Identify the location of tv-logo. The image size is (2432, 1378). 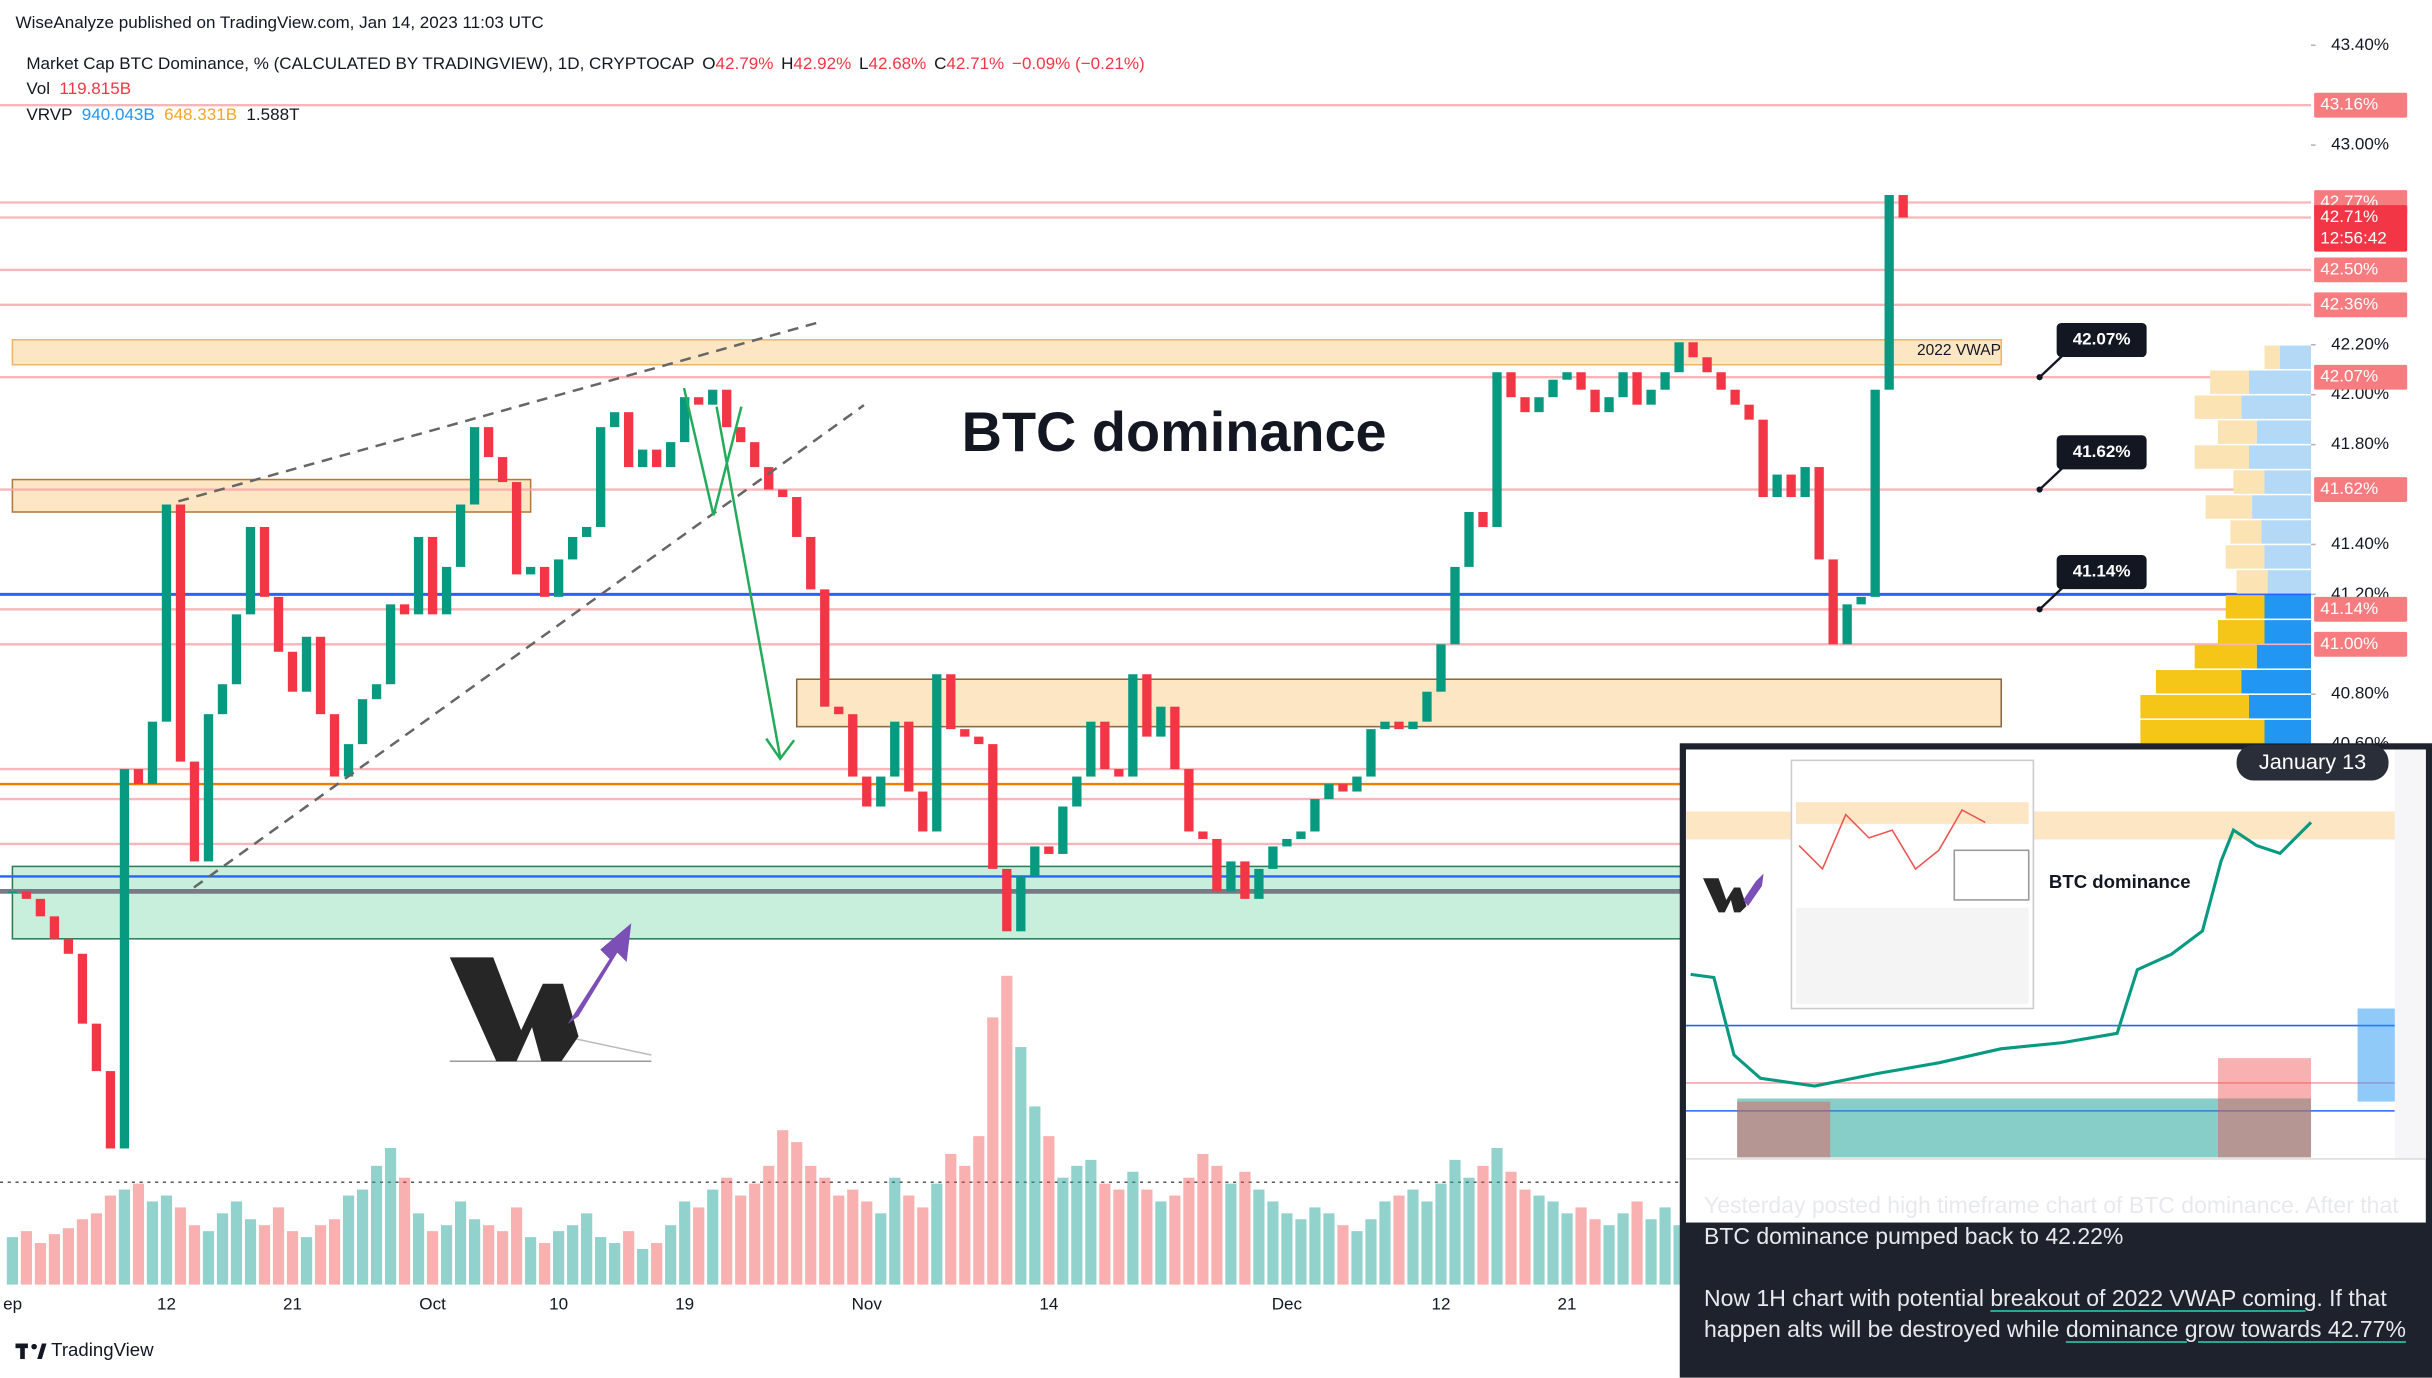
(34, 1346).